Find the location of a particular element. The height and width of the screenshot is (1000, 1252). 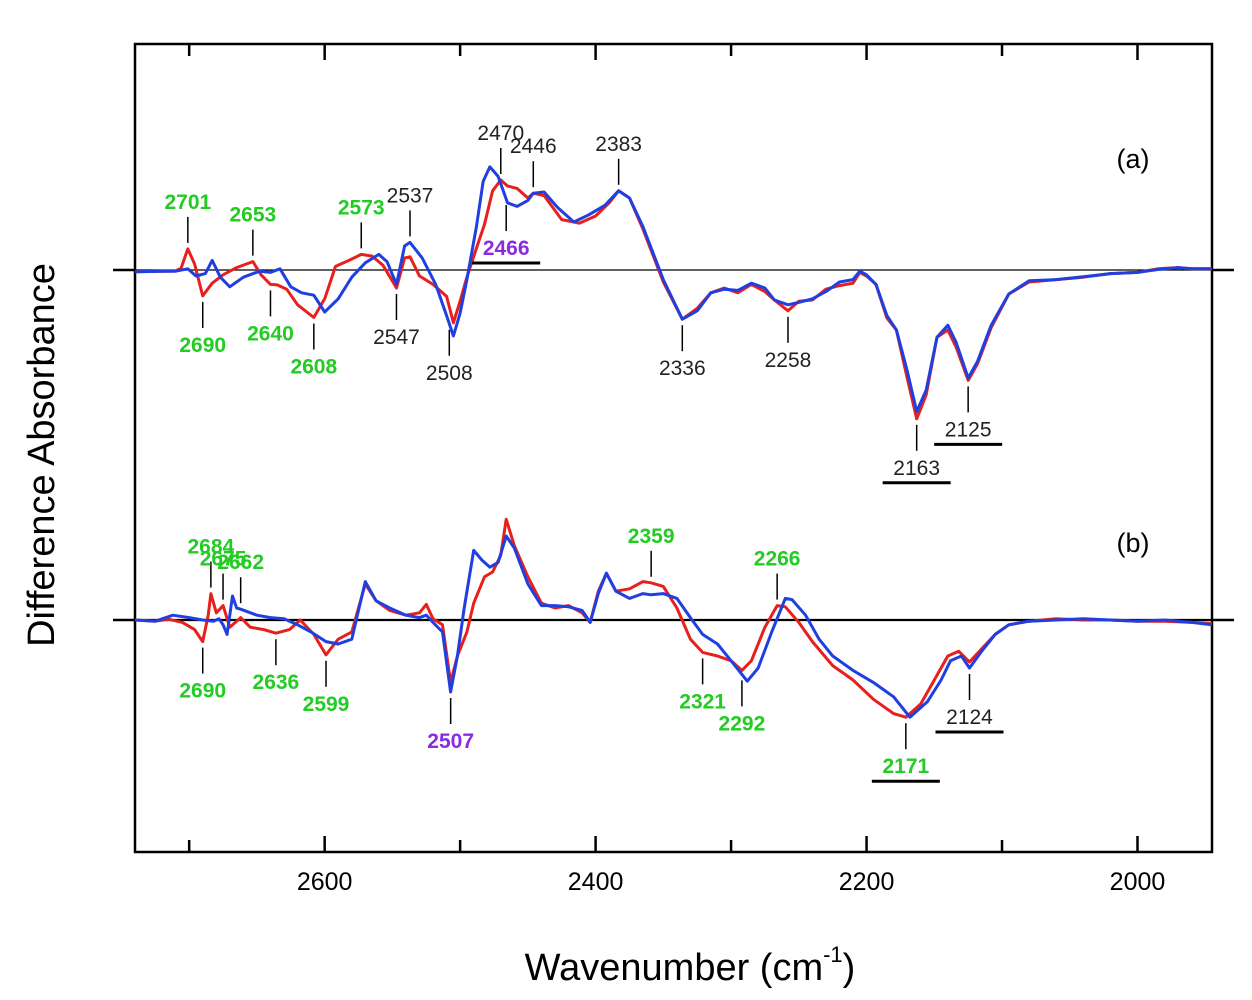

peak-label: 2507 is located at coordinates (450, 741).